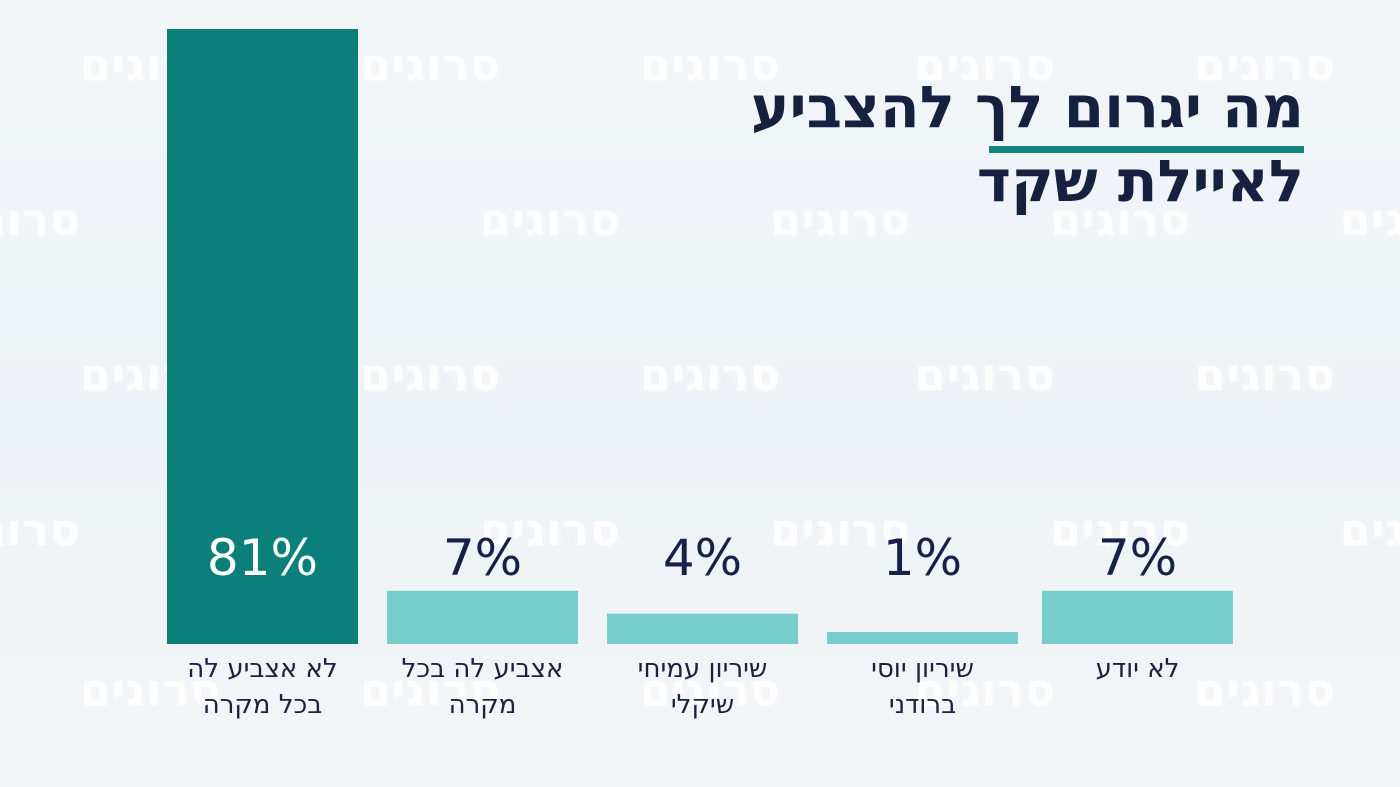  I want to click on value-label-3: 4%, so click(702, 558).